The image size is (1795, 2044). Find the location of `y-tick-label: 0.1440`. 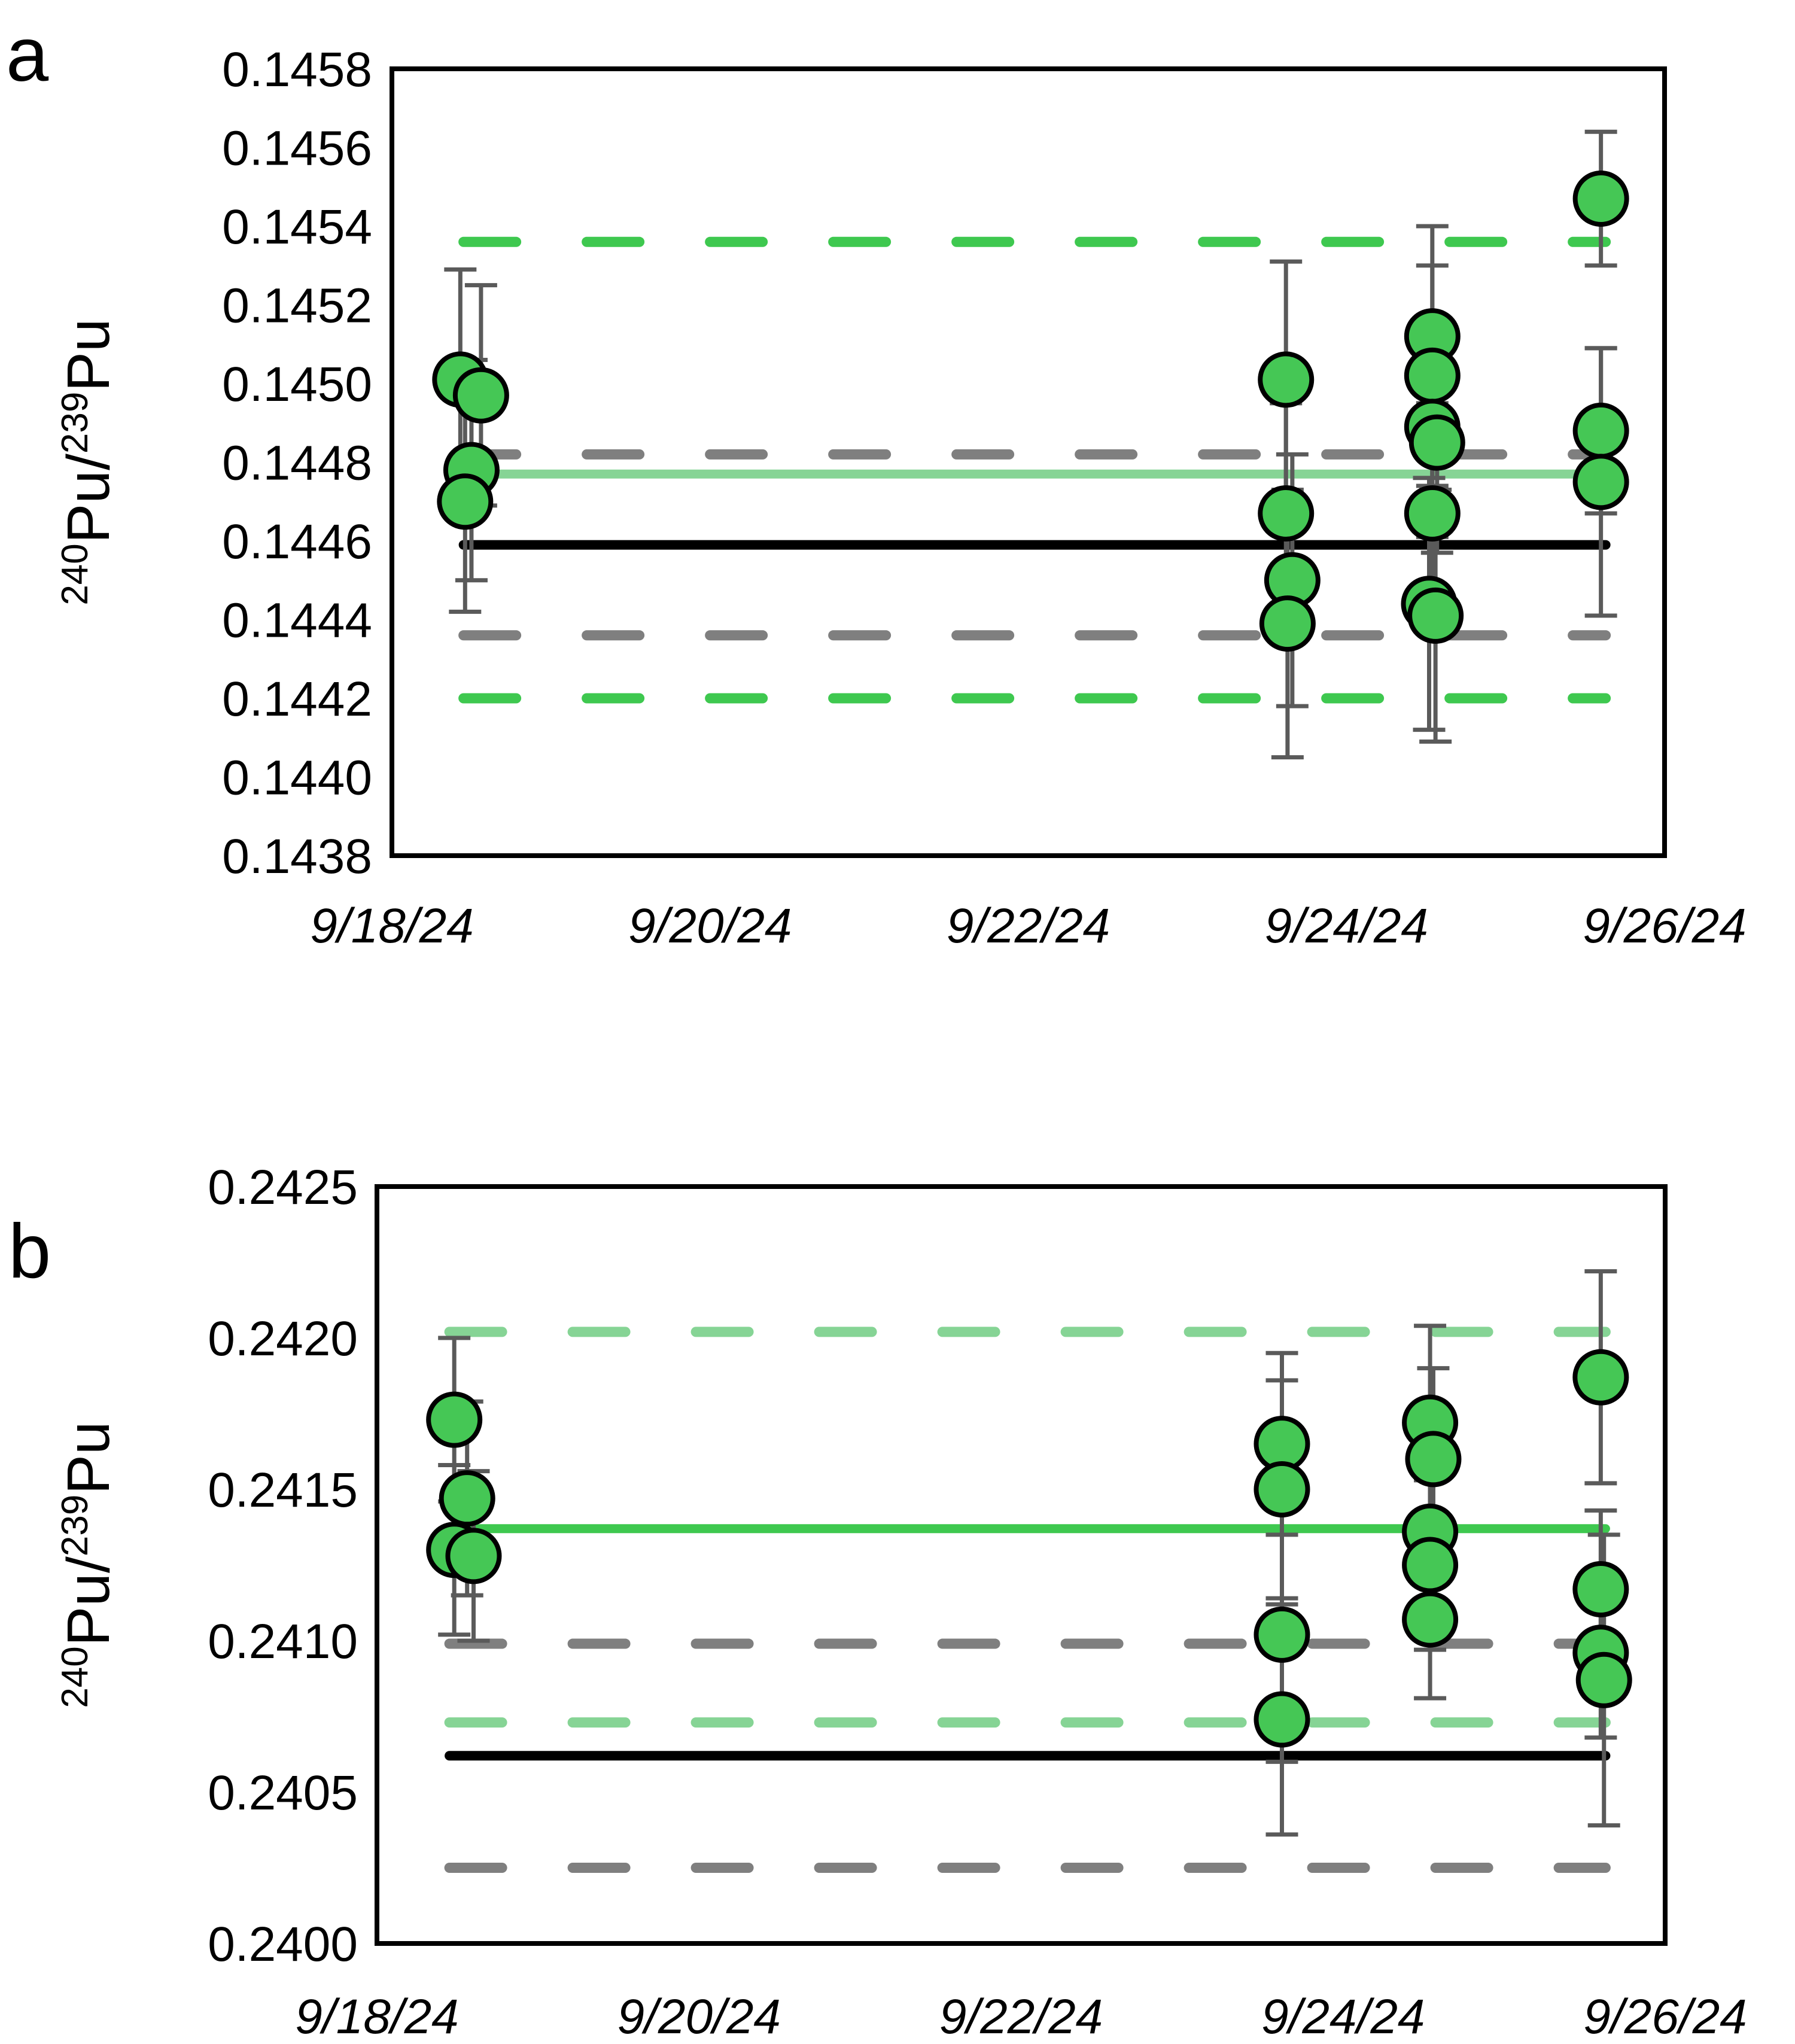

y-tick-label: 0.1440 is located at coordinates (297, 778).